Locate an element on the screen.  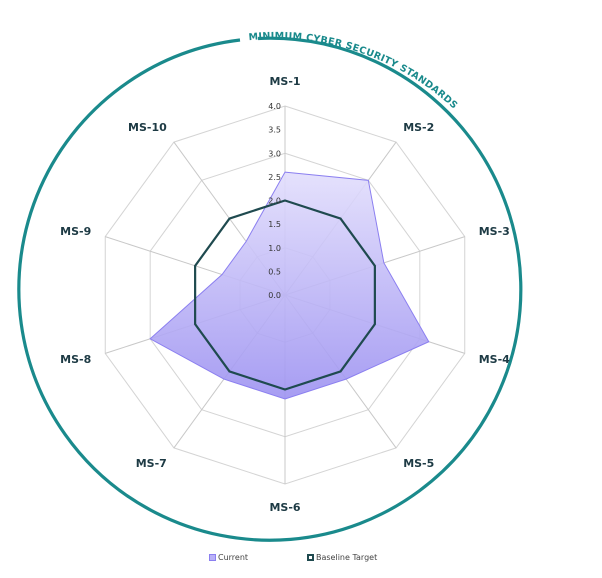
tick-label: 4.0 is located at coordinates (274, 106).